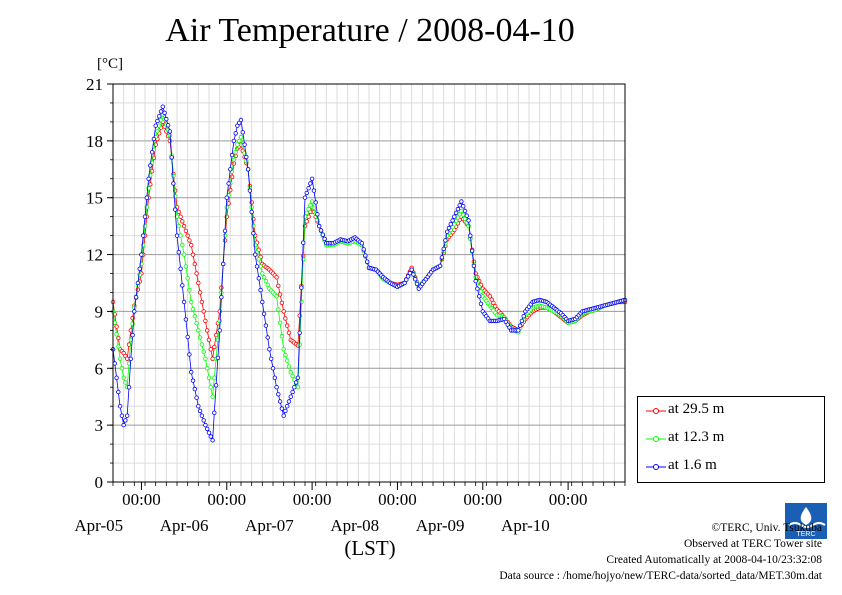 The width and height of the screenshot is (842, 595). Describe the element at coordinates (370, 548) in the screenshot. I see `x-axis-label: (LST)` at that location.